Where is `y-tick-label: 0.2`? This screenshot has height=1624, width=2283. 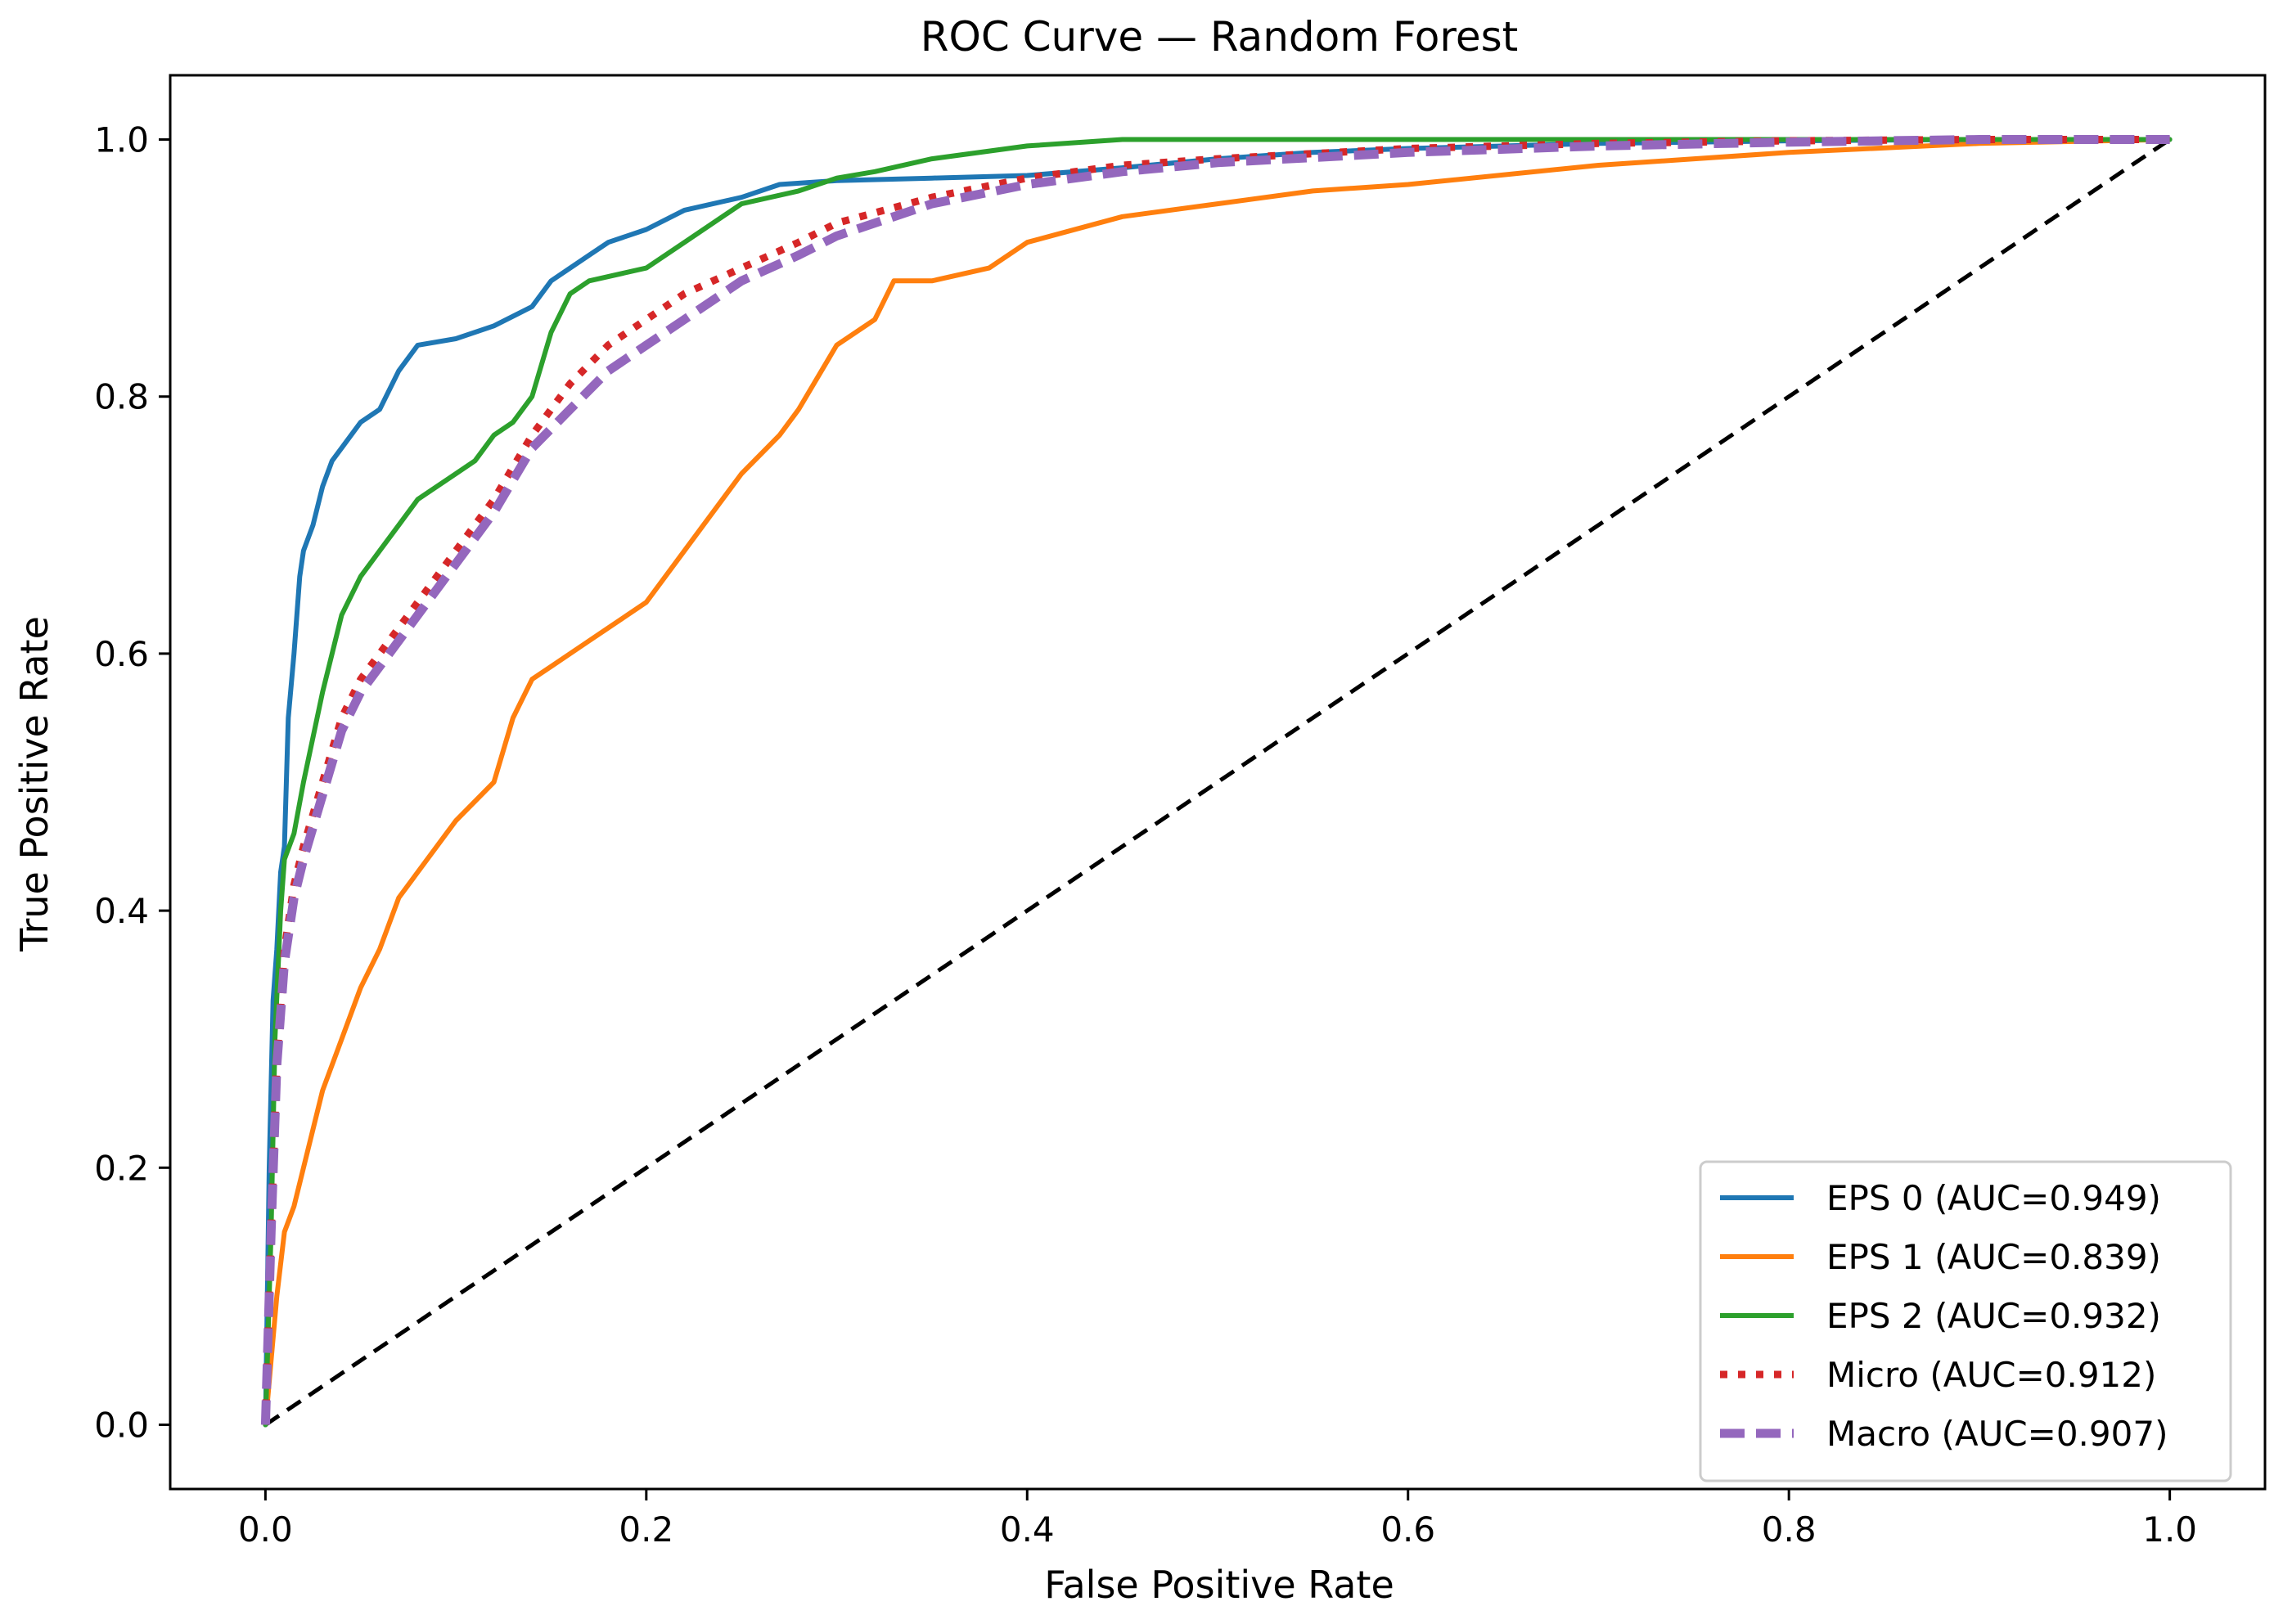
y-tick-label: 0.2 is located at coordinates (121, 1168).